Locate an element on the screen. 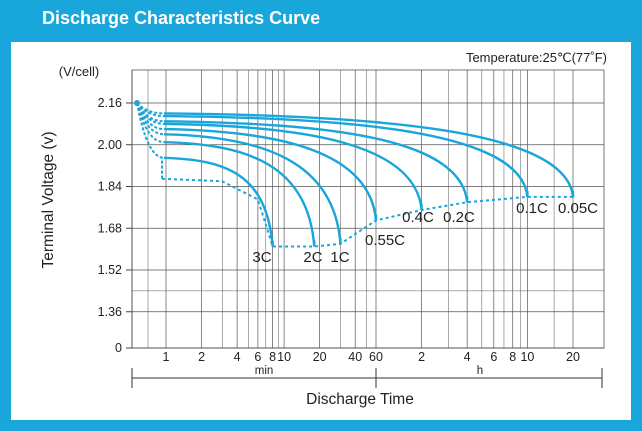 The width and height of the screenshot is (642, 431). y-tick-label: 1.52 is located at coordinates (110, 270).